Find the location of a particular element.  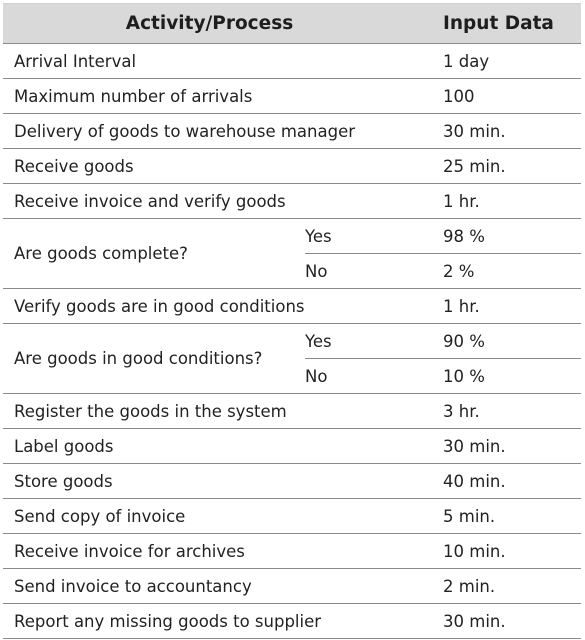

table-row: Register the goods in the system 3 hr. is located at coordinates (292, 411).